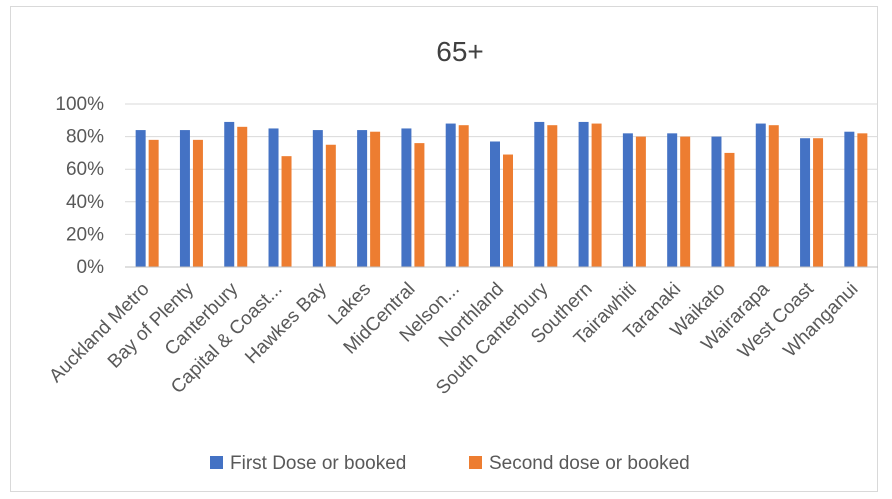 The height and width of the screenshot is (499, 892). Describe the element at coordinates (460, 51) in the screenshot. I see `chart-title: 65+` at that location.